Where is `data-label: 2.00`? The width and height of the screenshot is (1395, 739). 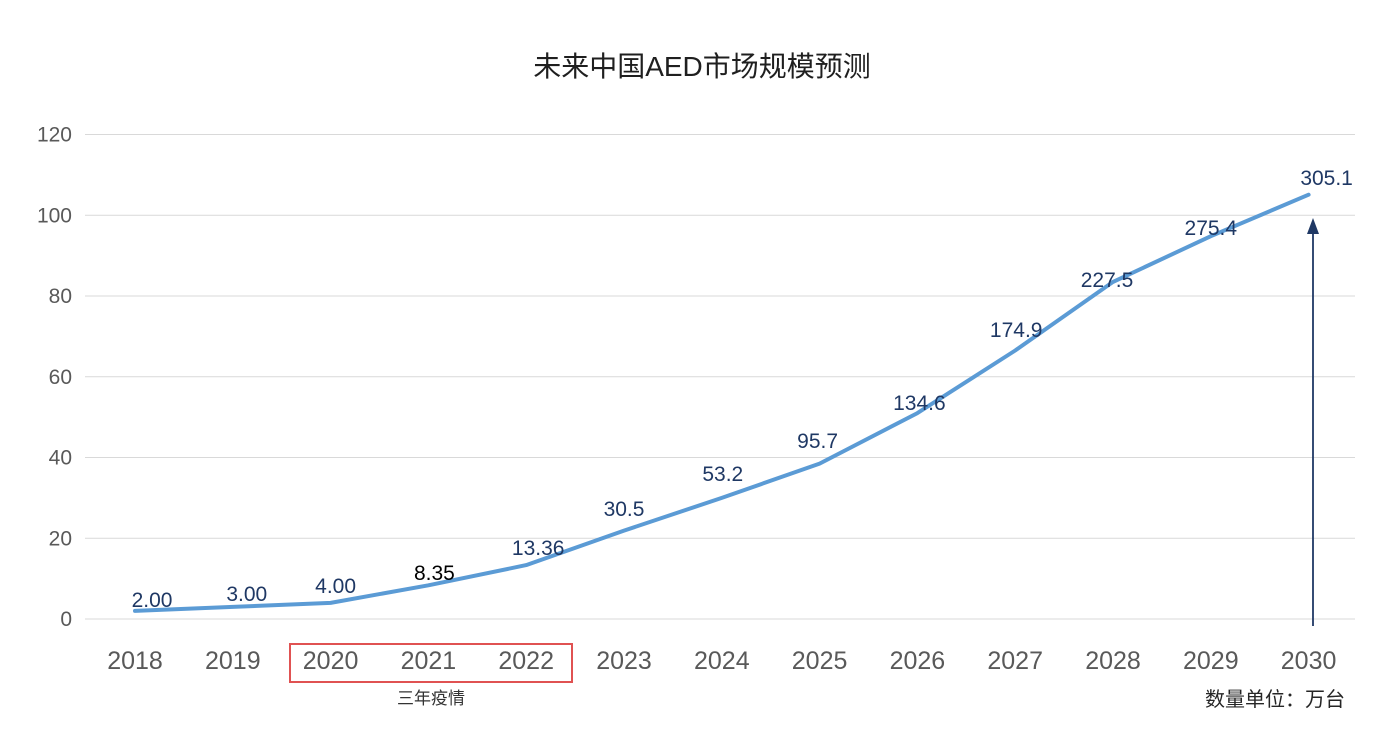 data-label: 2.00 is located at coordinates (152, 600).